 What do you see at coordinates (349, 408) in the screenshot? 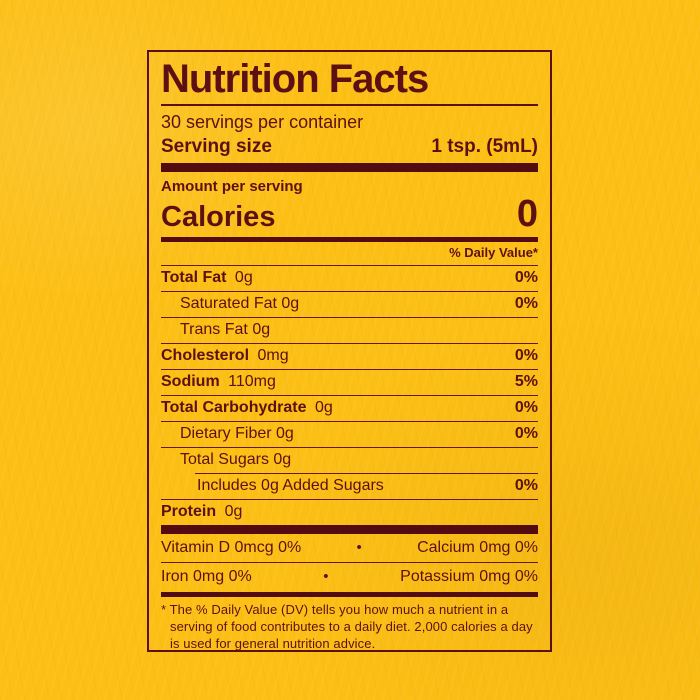
I see `nutrient-row-total-carbohydrate: Total Carbohydrate 0g 0%` at bounding box center [349, 408].